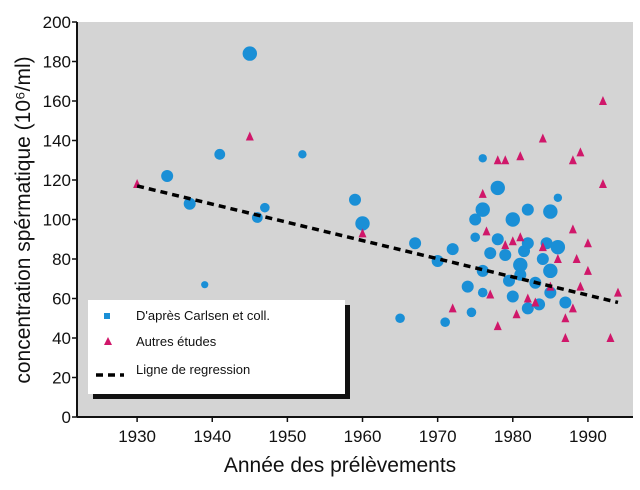 This screenshot has width=640, height=490. Describe the element at coordinates (107, 316) in the screenshot. I see `legend-marker-carlsen` at that location.